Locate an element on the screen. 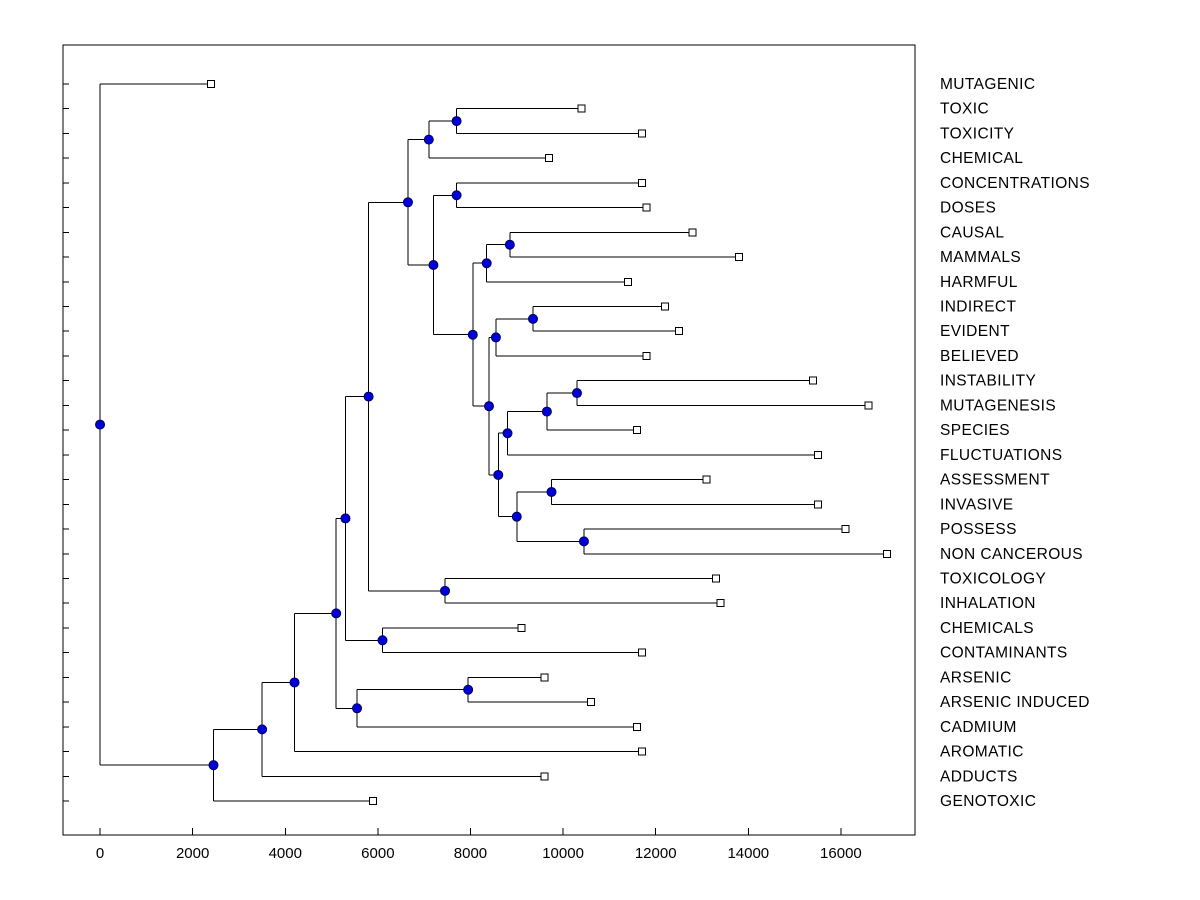  leaf-label: INVASIVE is located at coordinates (977, 504).